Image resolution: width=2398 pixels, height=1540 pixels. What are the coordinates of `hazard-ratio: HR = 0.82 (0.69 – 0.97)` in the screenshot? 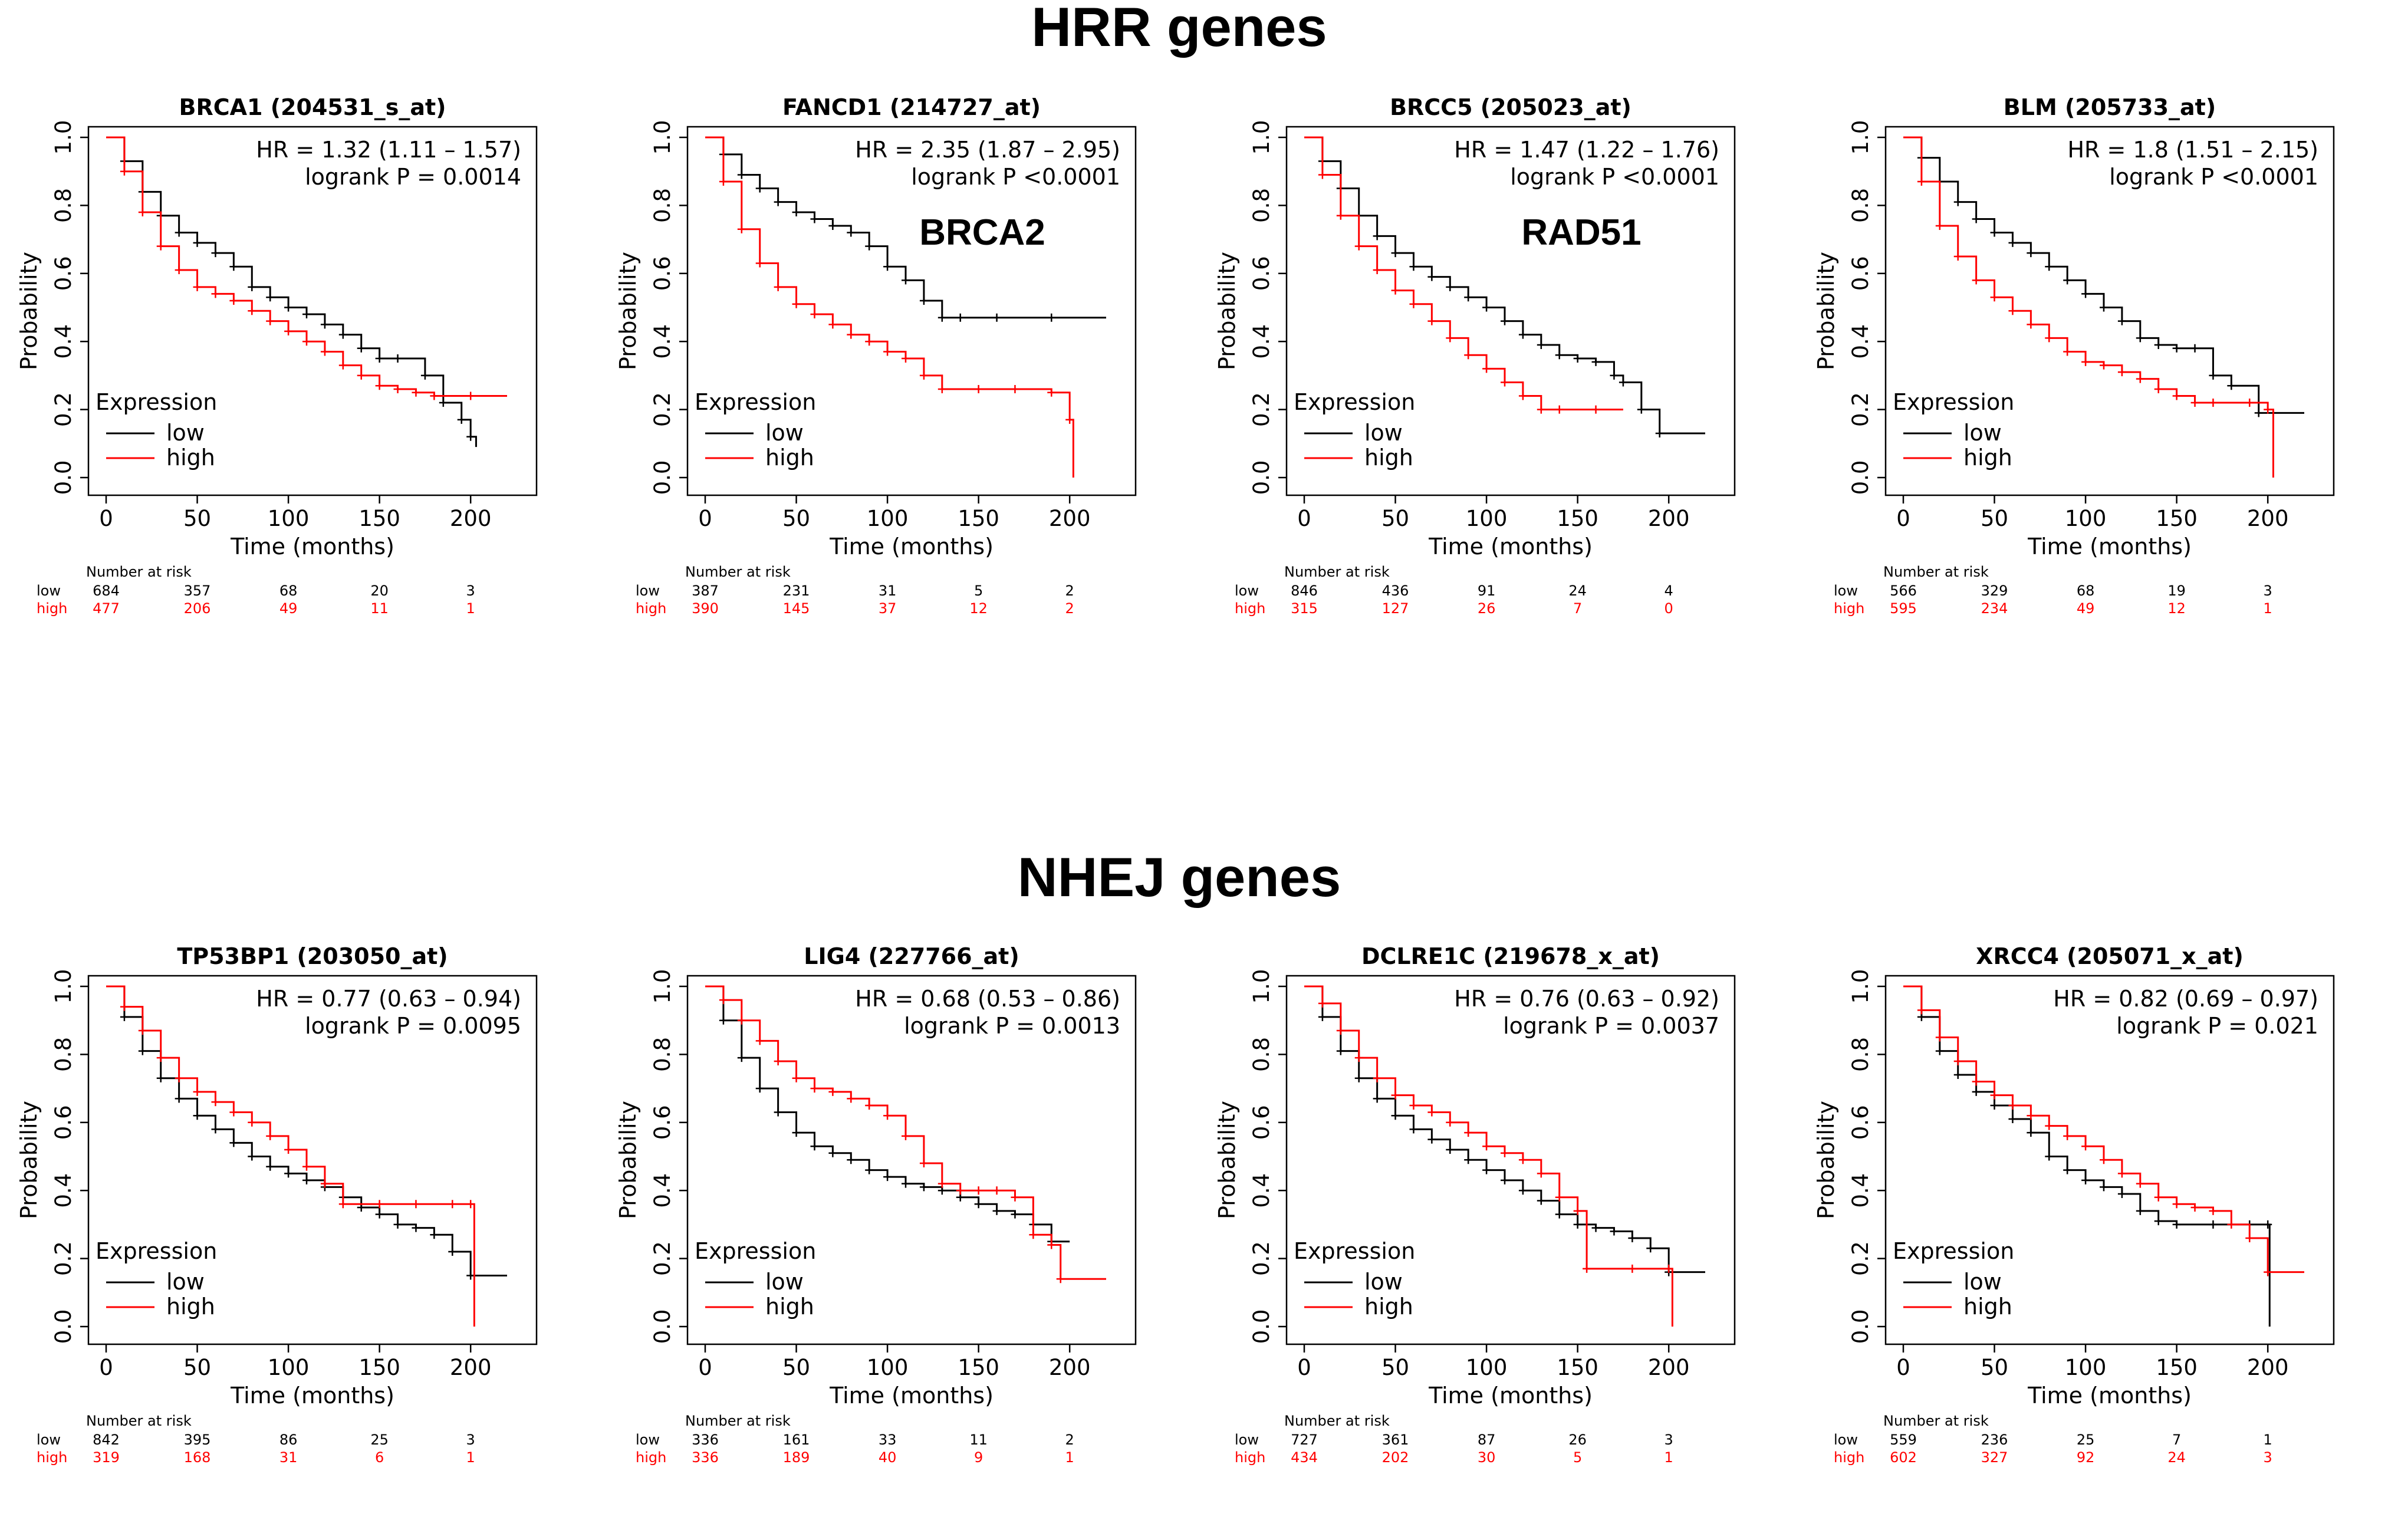 It's located at (2185, 999).